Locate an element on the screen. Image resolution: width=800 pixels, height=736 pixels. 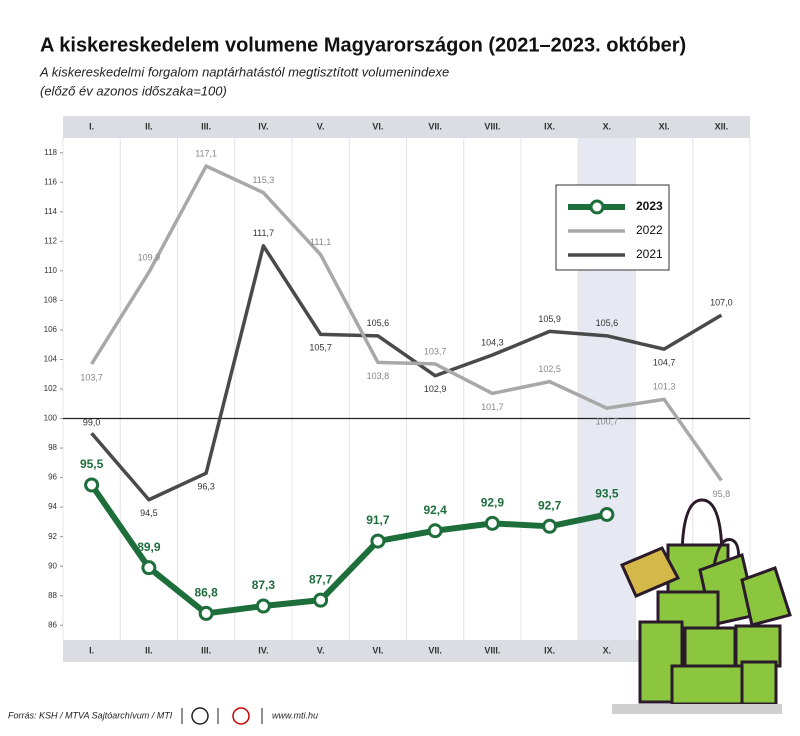
y-tick-label: 116 is located at coordinates (50, 181).